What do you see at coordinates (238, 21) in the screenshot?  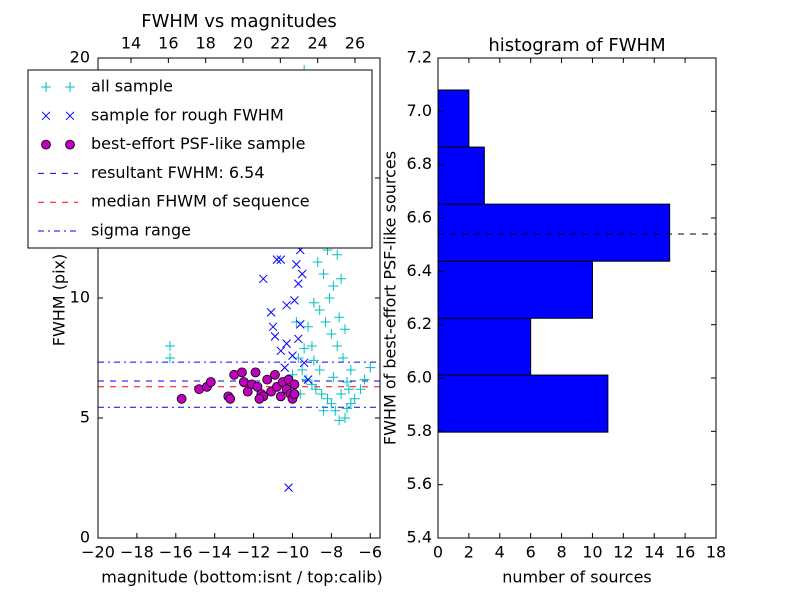 I see `chart-title: FWHM vs magnitudes` at bounding box center [238, 21].